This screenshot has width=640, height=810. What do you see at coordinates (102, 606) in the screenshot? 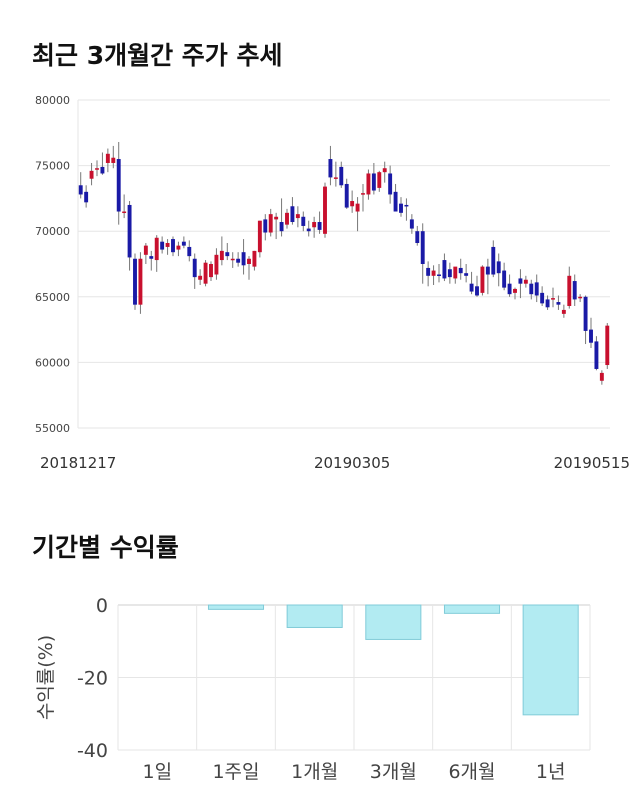
I see `y-tick-label: 0` at bounding box center [102, 606].